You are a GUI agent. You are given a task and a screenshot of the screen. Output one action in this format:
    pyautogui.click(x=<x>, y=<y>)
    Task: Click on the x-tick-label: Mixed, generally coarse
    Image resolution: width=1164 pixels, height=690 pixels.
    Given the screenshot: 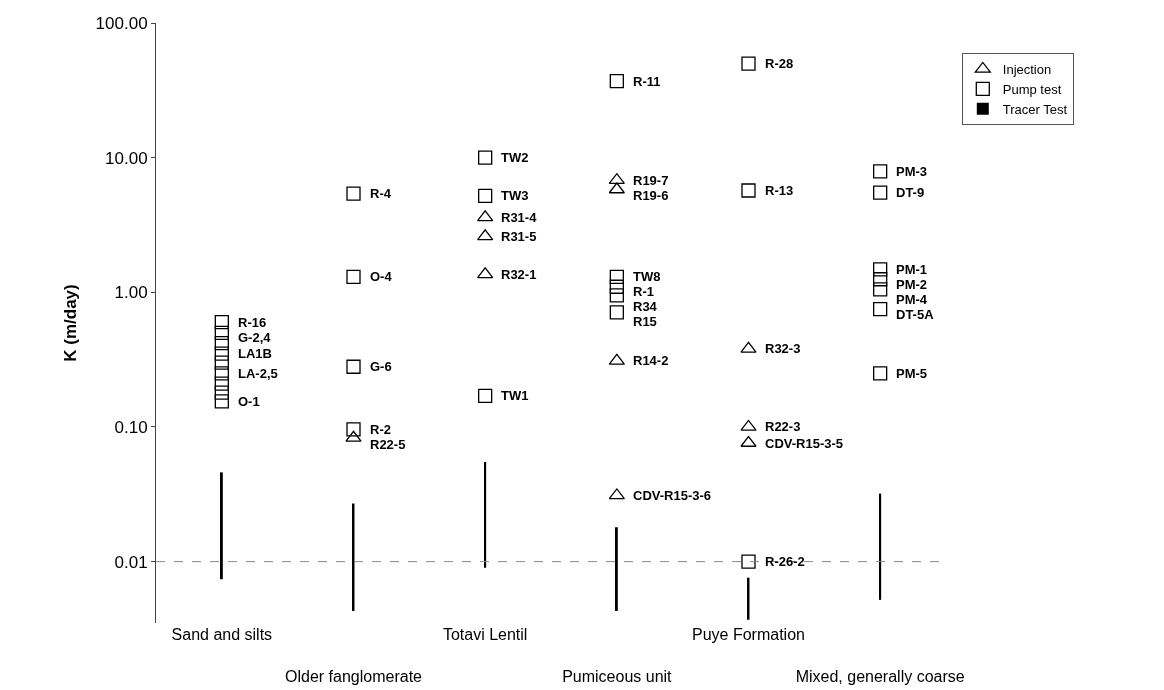 What is the action you would take?
    pyautogui.click(x=880, y=676)
    